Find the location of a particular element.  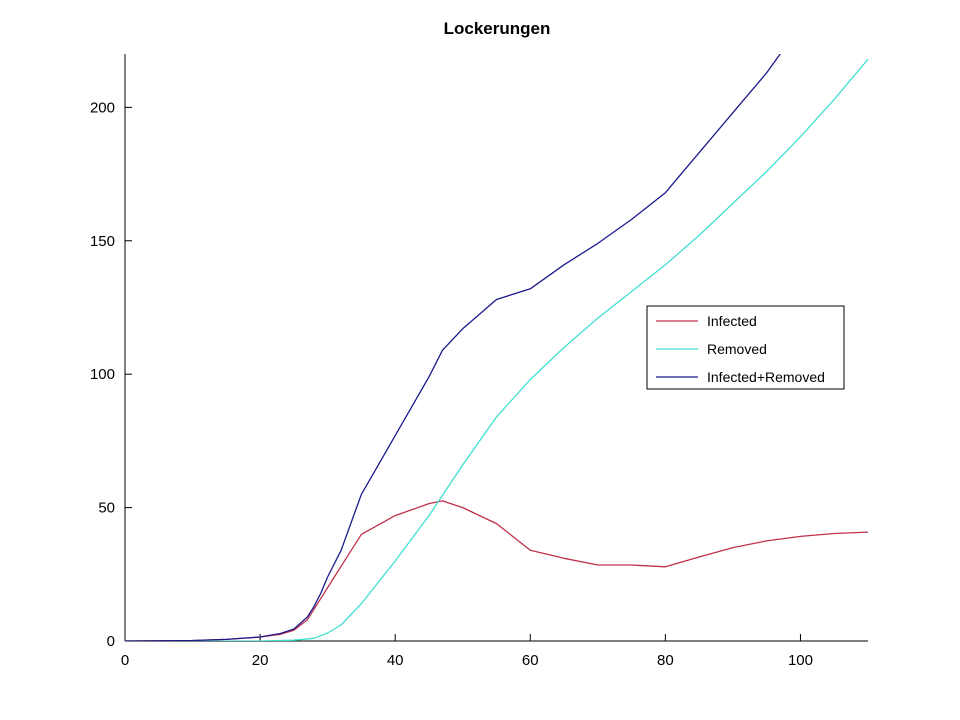

y-tick-label: 200 is located at coordinates (102, 107).